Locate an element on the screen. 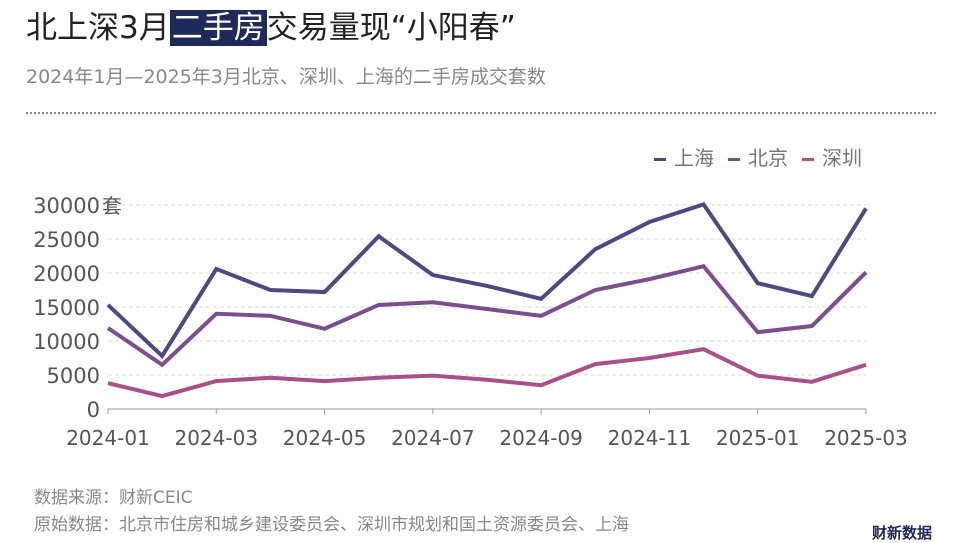 This screenshot has width=960, height=543. source-note: 数据来源：财新CEIC is located at coordinates (113, 498).